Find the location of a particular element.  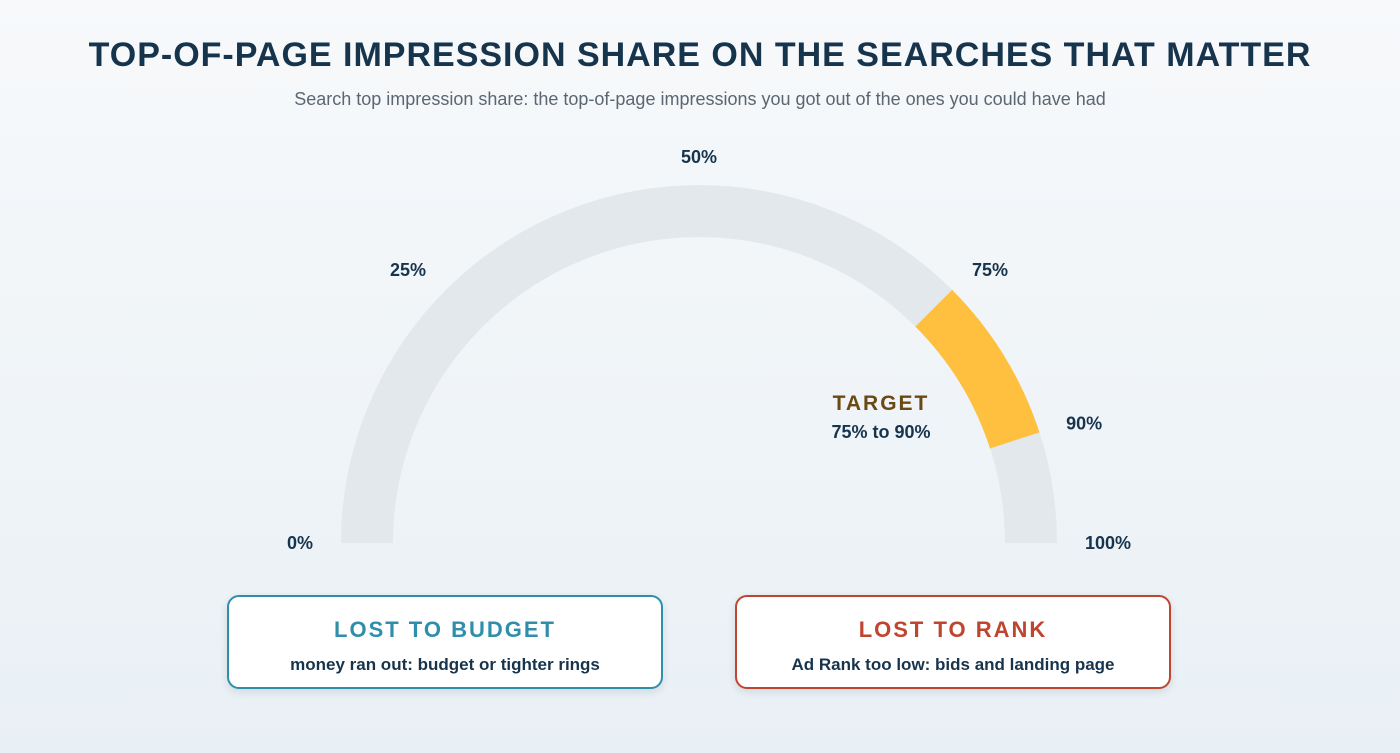

tick-label-75: 75% is located at coordinates (990, 270).